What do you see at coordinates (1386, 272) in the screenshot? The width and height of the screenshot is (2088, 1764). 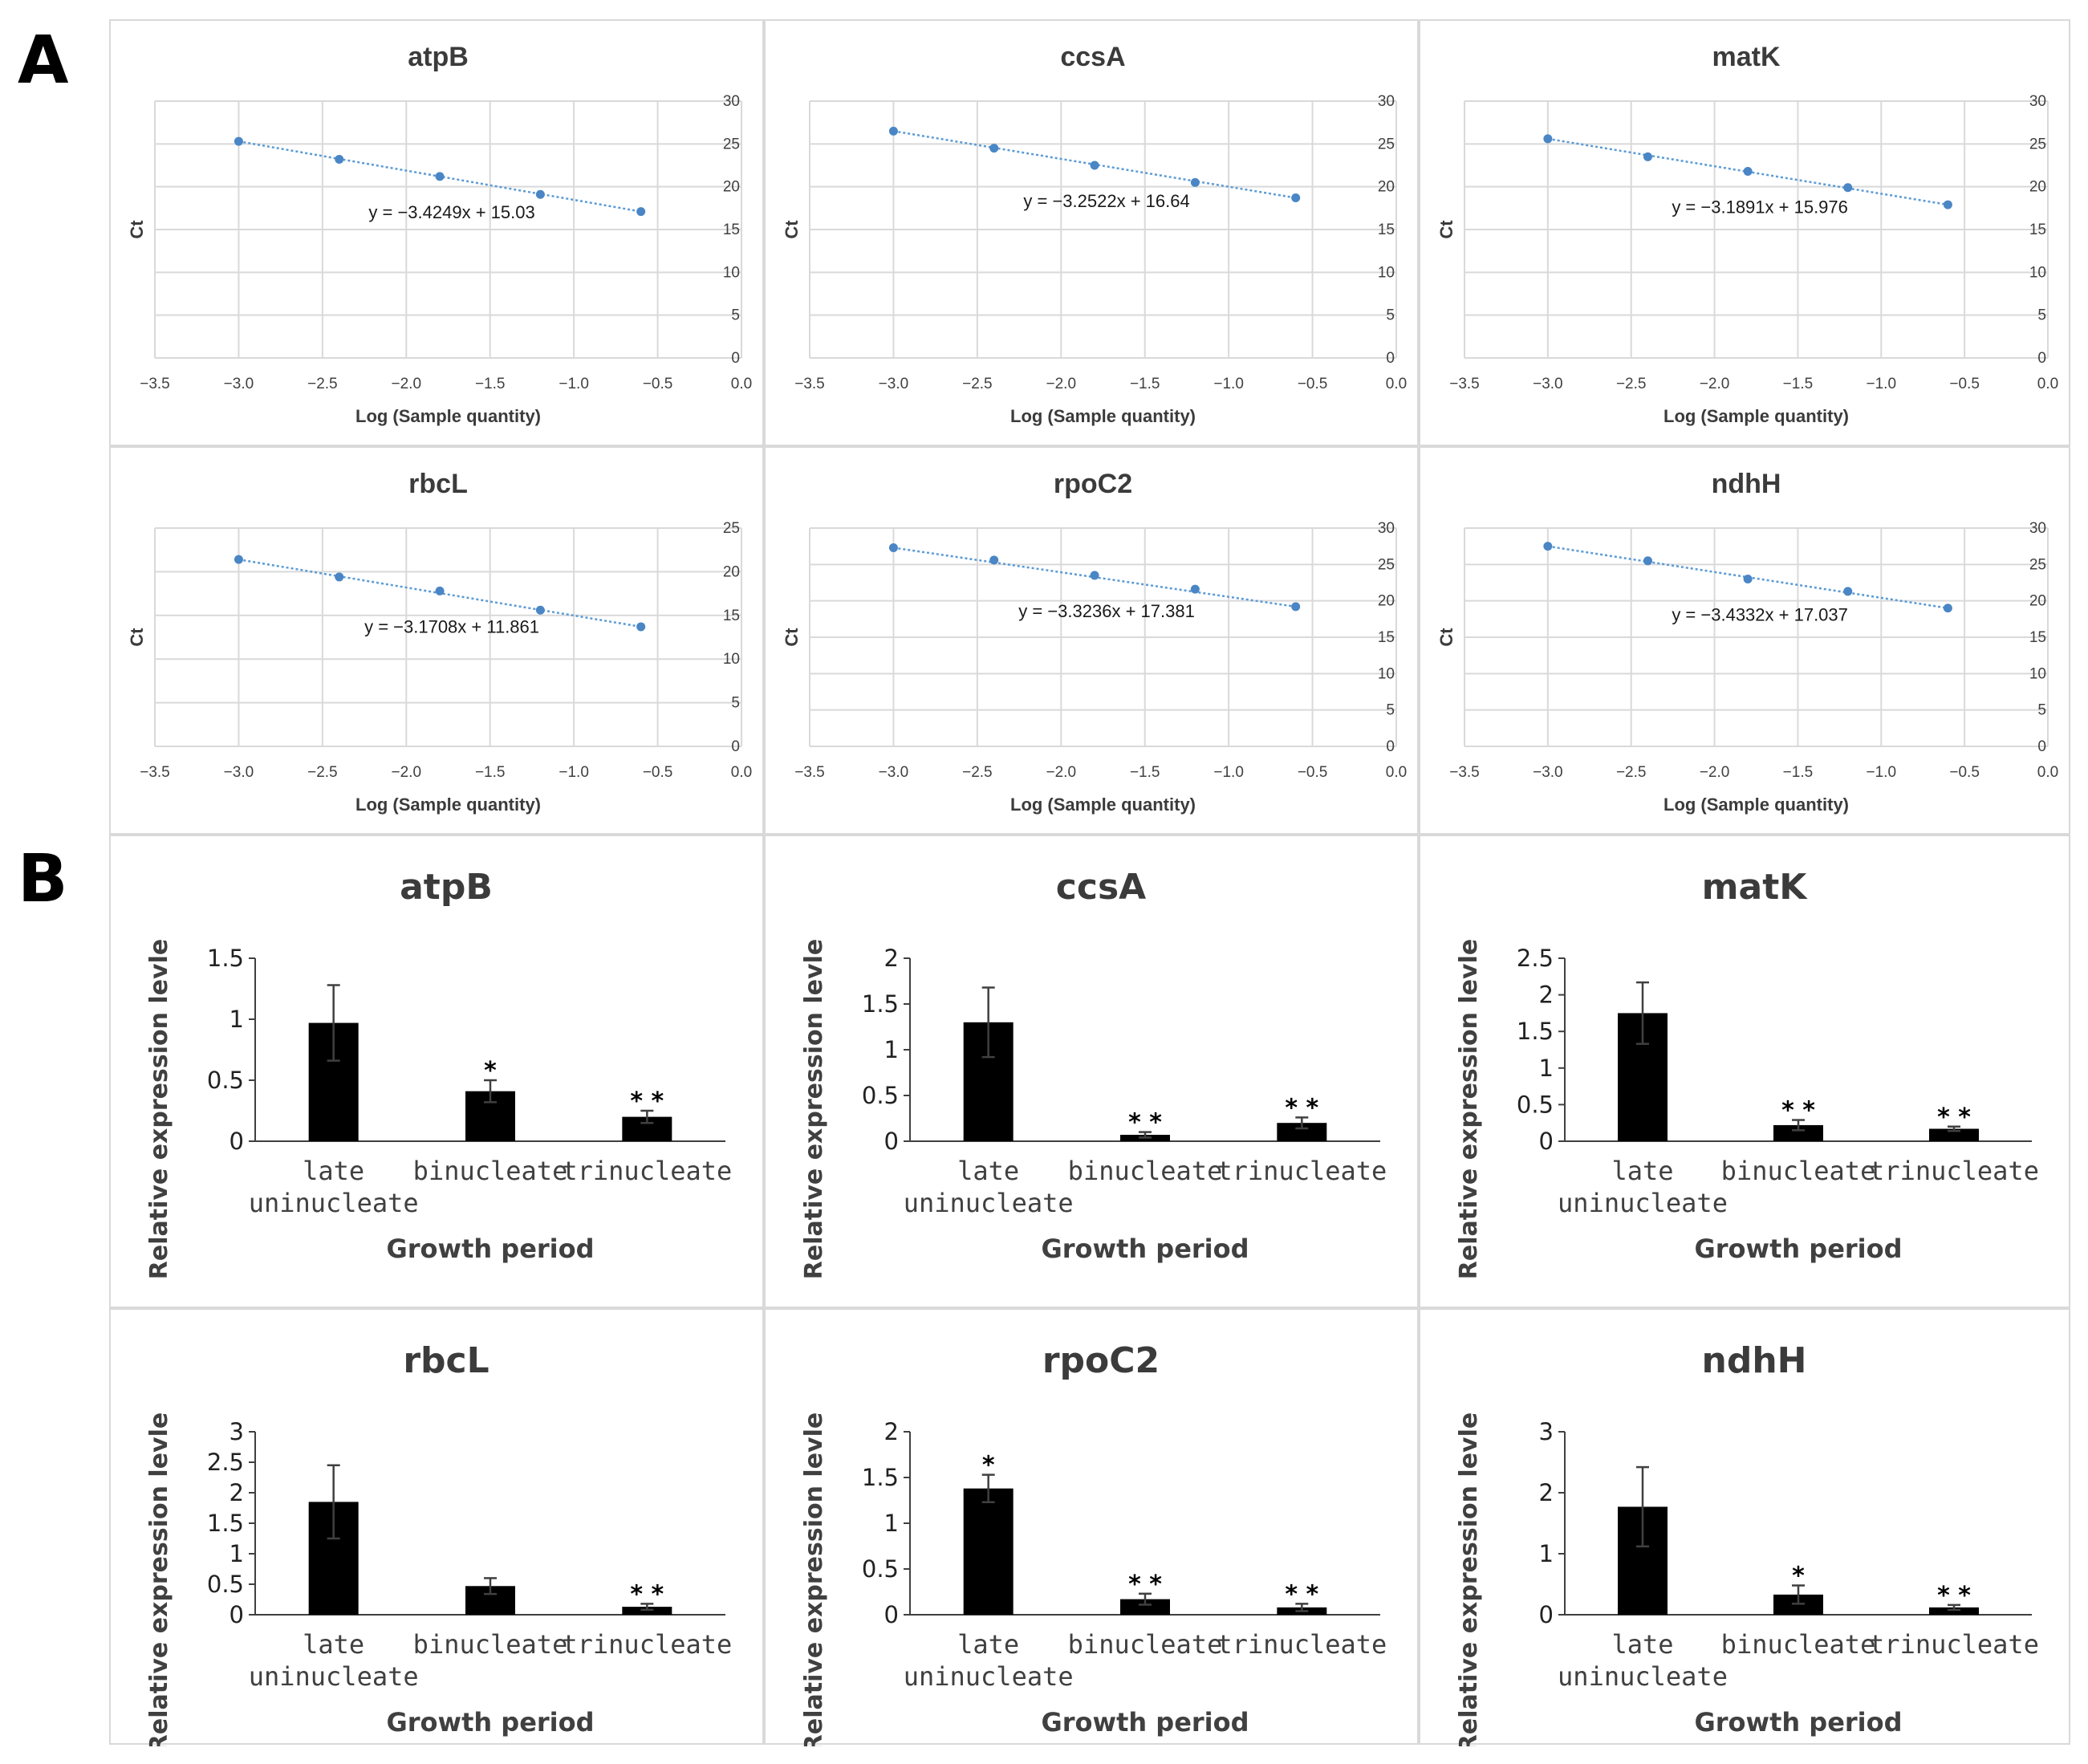 I see `y-tick-label: 10` at bounding box center [1386, 272].